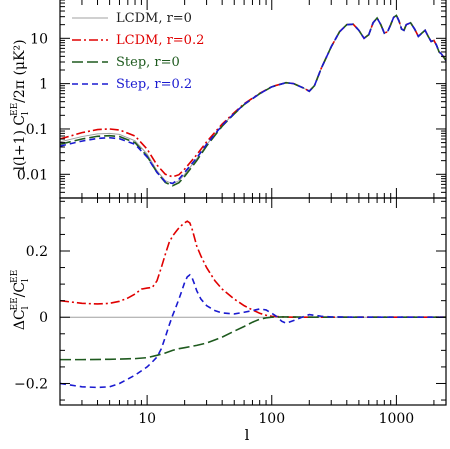 The width and height of the screenshot is (450, 449). What do you see at coordinates (43, 85) in the screenshot?
I see `top-ytick-label: 1` at bounding box center [43, 85].